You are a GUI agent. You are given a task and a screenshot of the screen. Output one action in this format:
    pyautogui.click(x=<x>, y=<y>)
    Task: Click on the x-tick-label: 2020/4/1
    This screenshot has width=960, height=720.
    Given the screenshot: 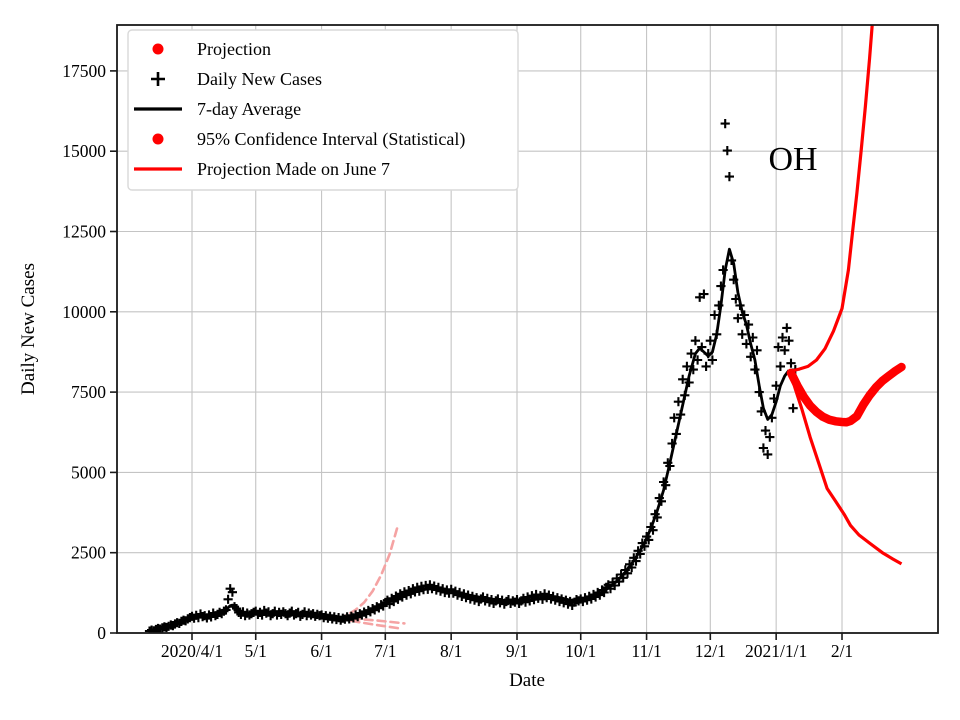 What is the action you would take?
    pyautogui.click(x=192, y=651)
    